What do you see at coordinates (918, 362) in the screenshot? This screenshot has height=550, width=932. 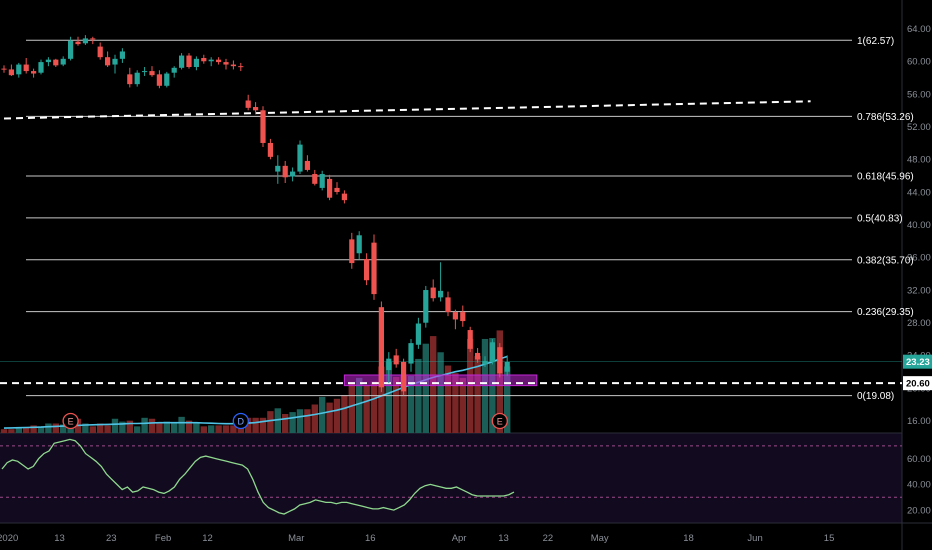 I see `price-tag: 23.23` at bounding box center [918, 362].